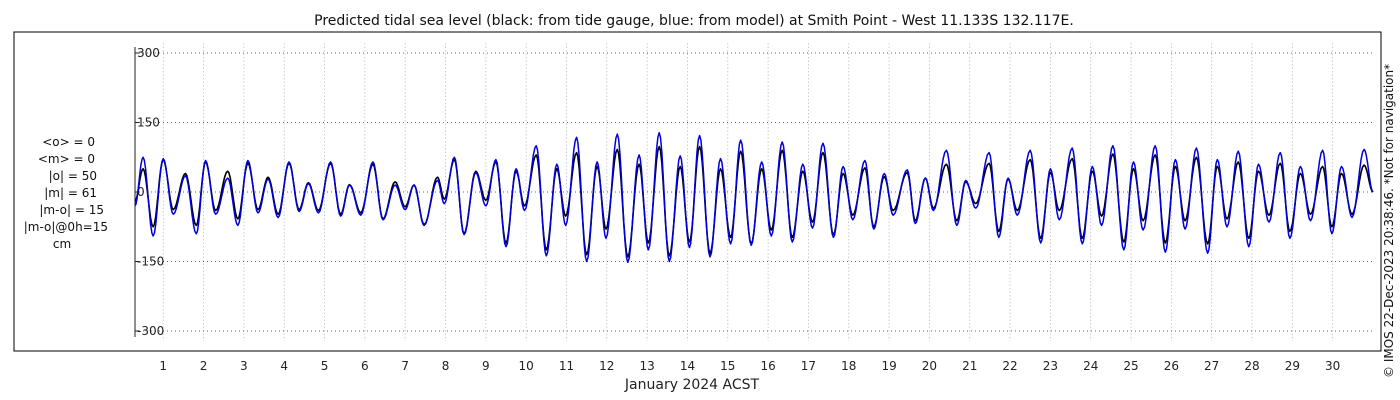  What do you see at coordinates (486, 366) in the screenshot?
I see `x-tick-label: 9` at bounding box center [486, 366].